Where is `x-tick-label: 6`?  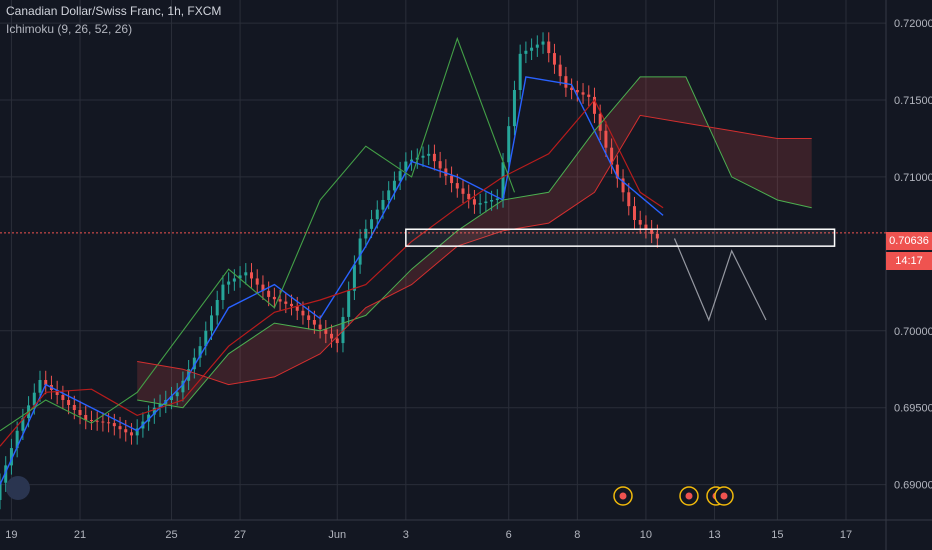 x-tick-label: 6 is located at coordinates (509, 535).